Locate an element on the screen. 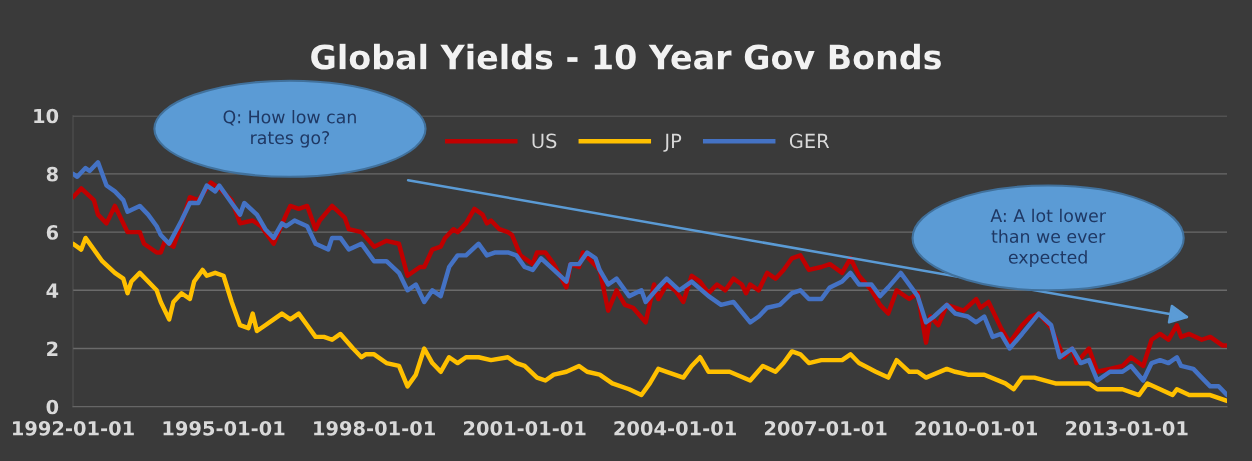  x-tick-label: 2013-01-01 is located at coordinates (1127, 428).